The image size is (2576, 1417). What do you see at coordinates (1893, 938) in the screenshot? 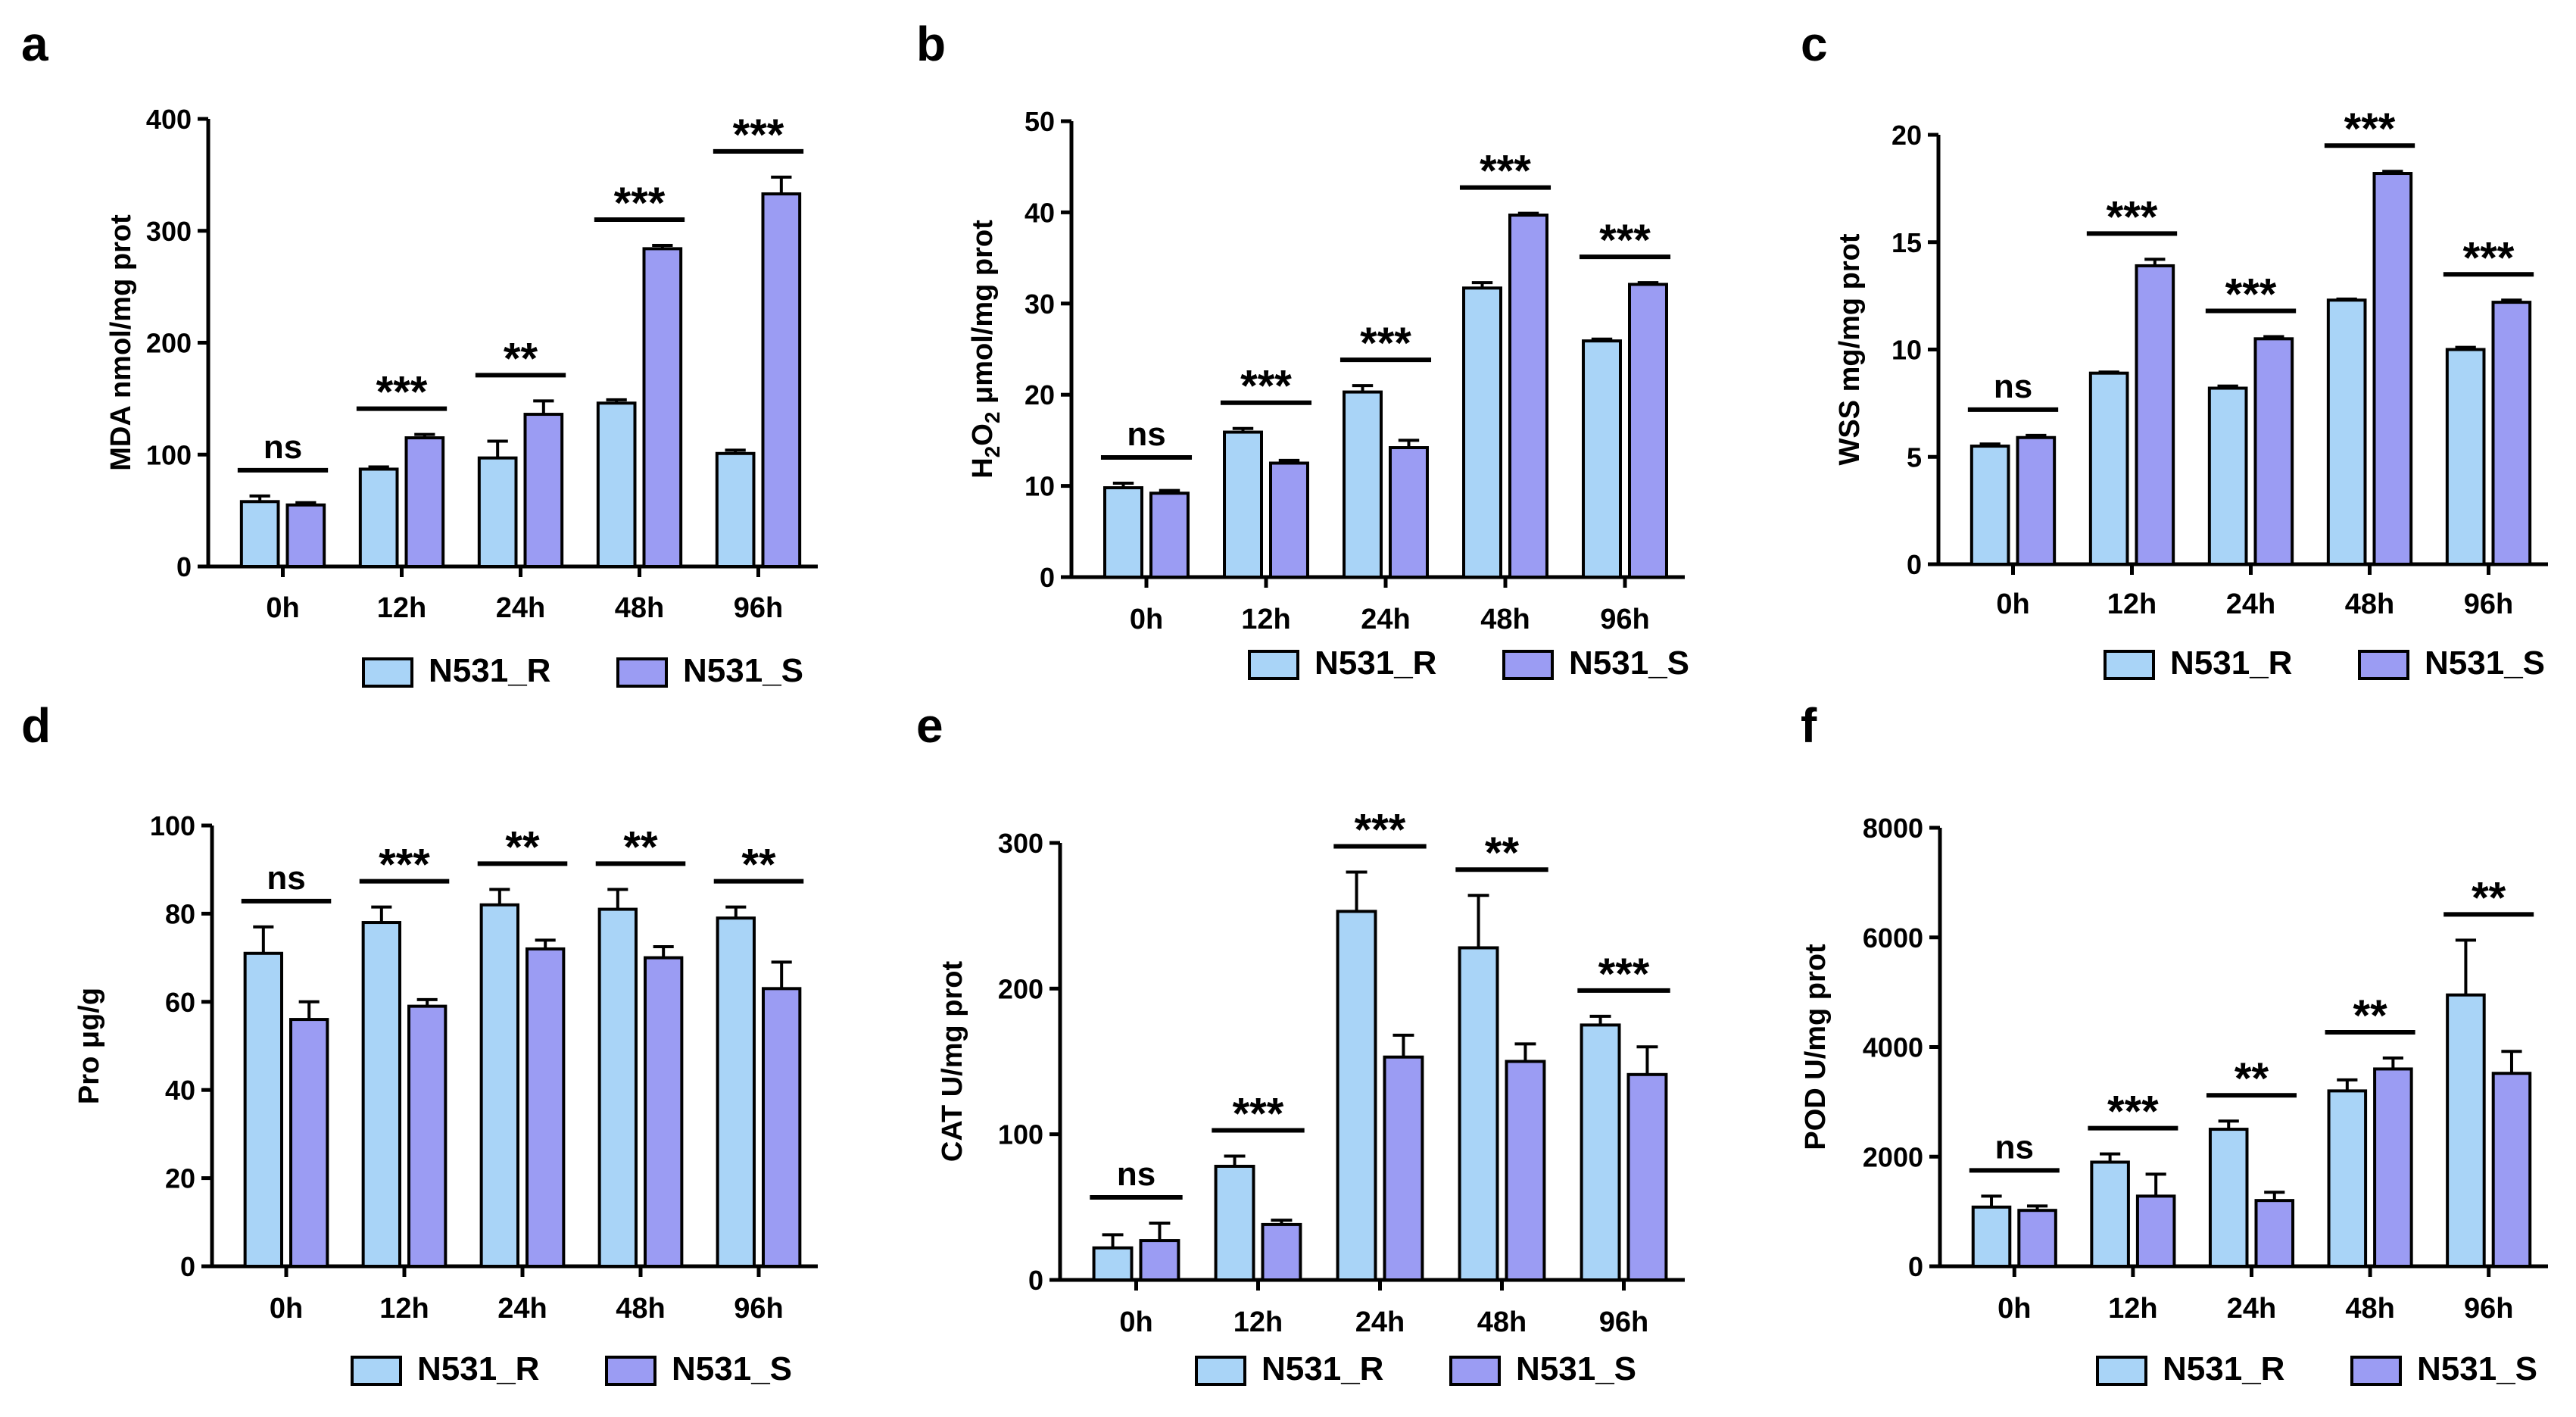
I see `y-tick-label: 6000` at bounding box center [1893, 938].